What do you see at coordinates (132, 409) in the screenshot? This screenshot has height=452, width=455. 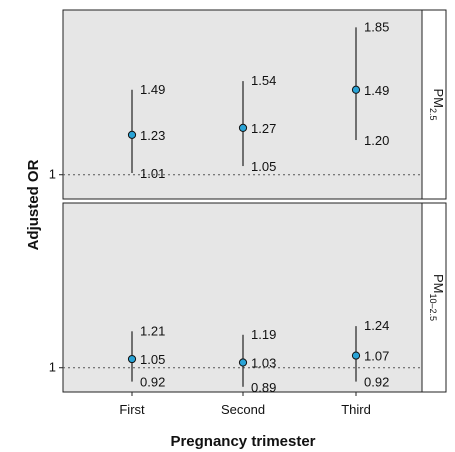 I see `x-tick-label: First` at bounding box center [132, 409].